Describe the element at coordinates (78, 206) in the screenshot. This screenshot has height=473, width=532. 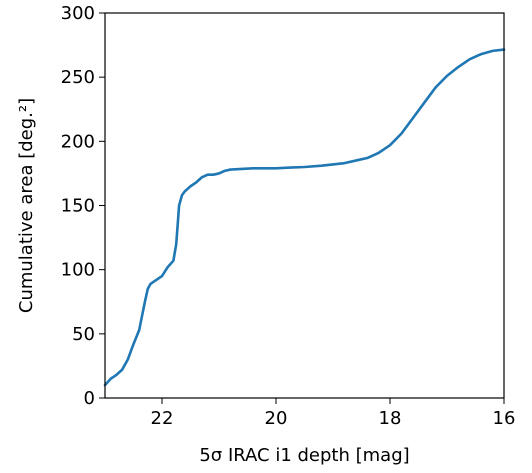
I see `y-tick-label: 150` at that location.